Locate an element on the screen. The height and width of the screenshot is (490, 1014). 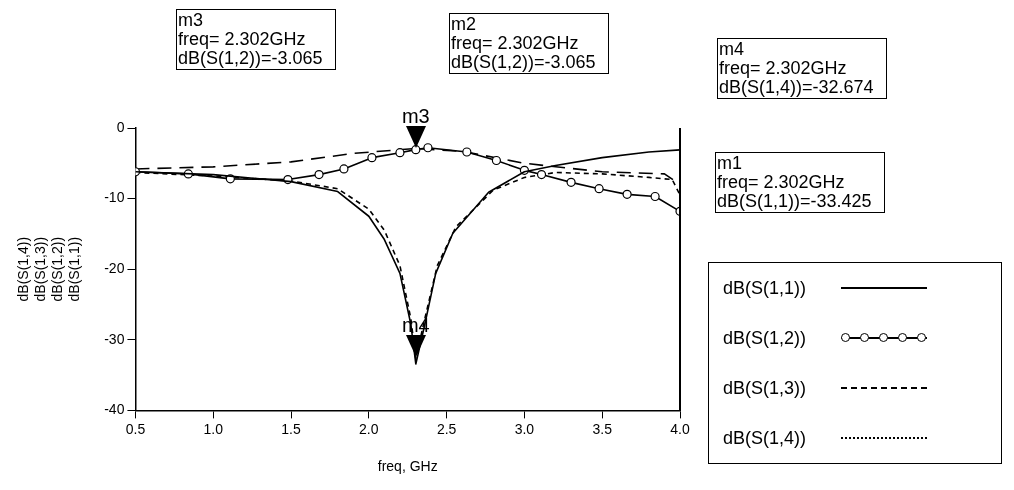
text: m2 freq= 2.302GHz dB(S(1,2))=-3.065 is located at coordinates (529, 43).